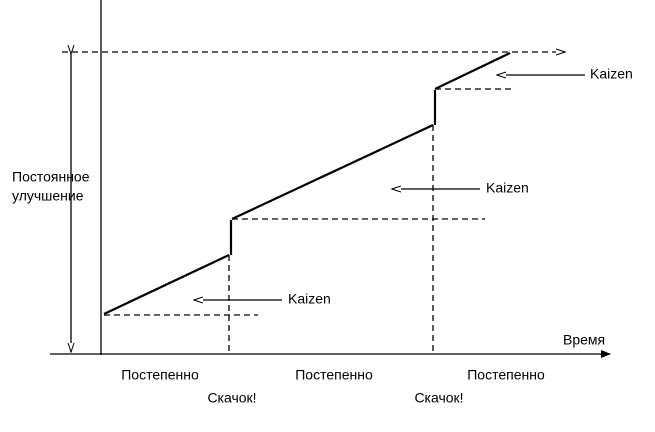 This screenshot has width=655, height=432. What do you see at coordinates (584, 340) in the screenshot?
I see `x-axis-label: Время` at bounding box center [584, 340].